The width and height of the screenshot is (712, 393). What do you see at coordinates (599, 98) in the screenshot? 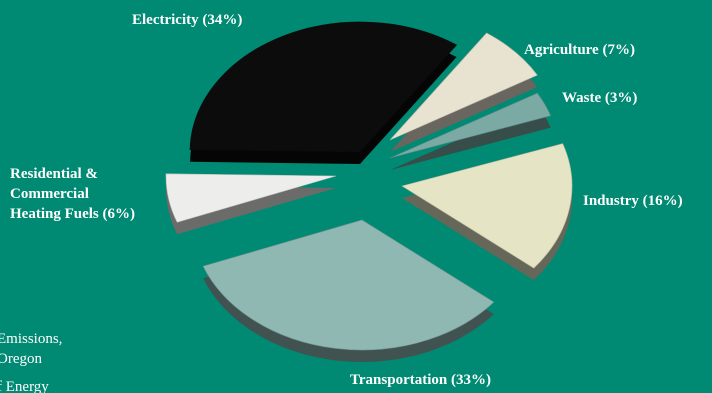
I see `label-waste: Waste (3%)` at bounding box center [599, 98].